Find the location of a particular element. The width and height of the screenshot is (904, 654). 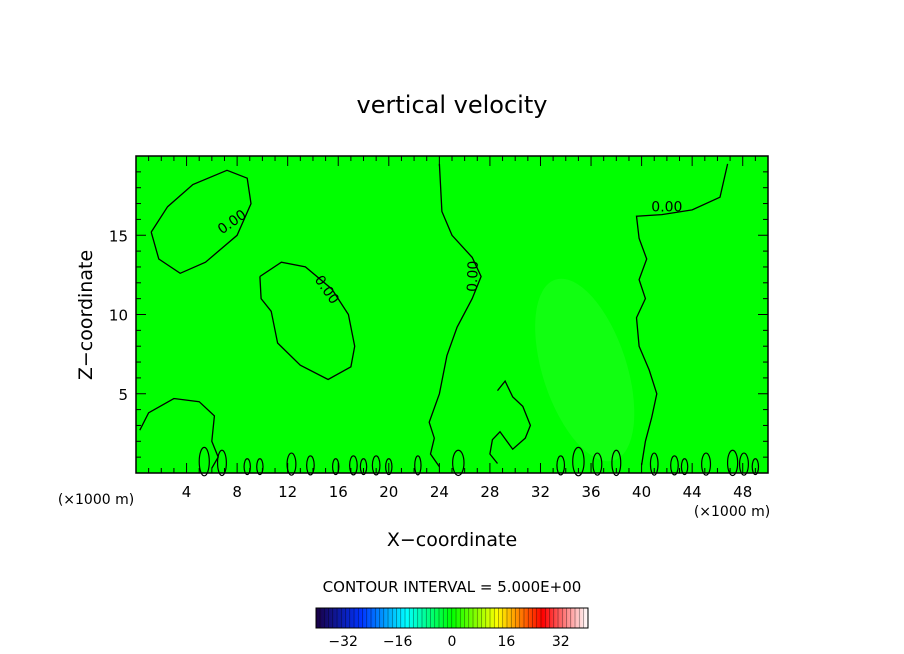

y-tick-label: 5 is located at coordinates (123, 395).